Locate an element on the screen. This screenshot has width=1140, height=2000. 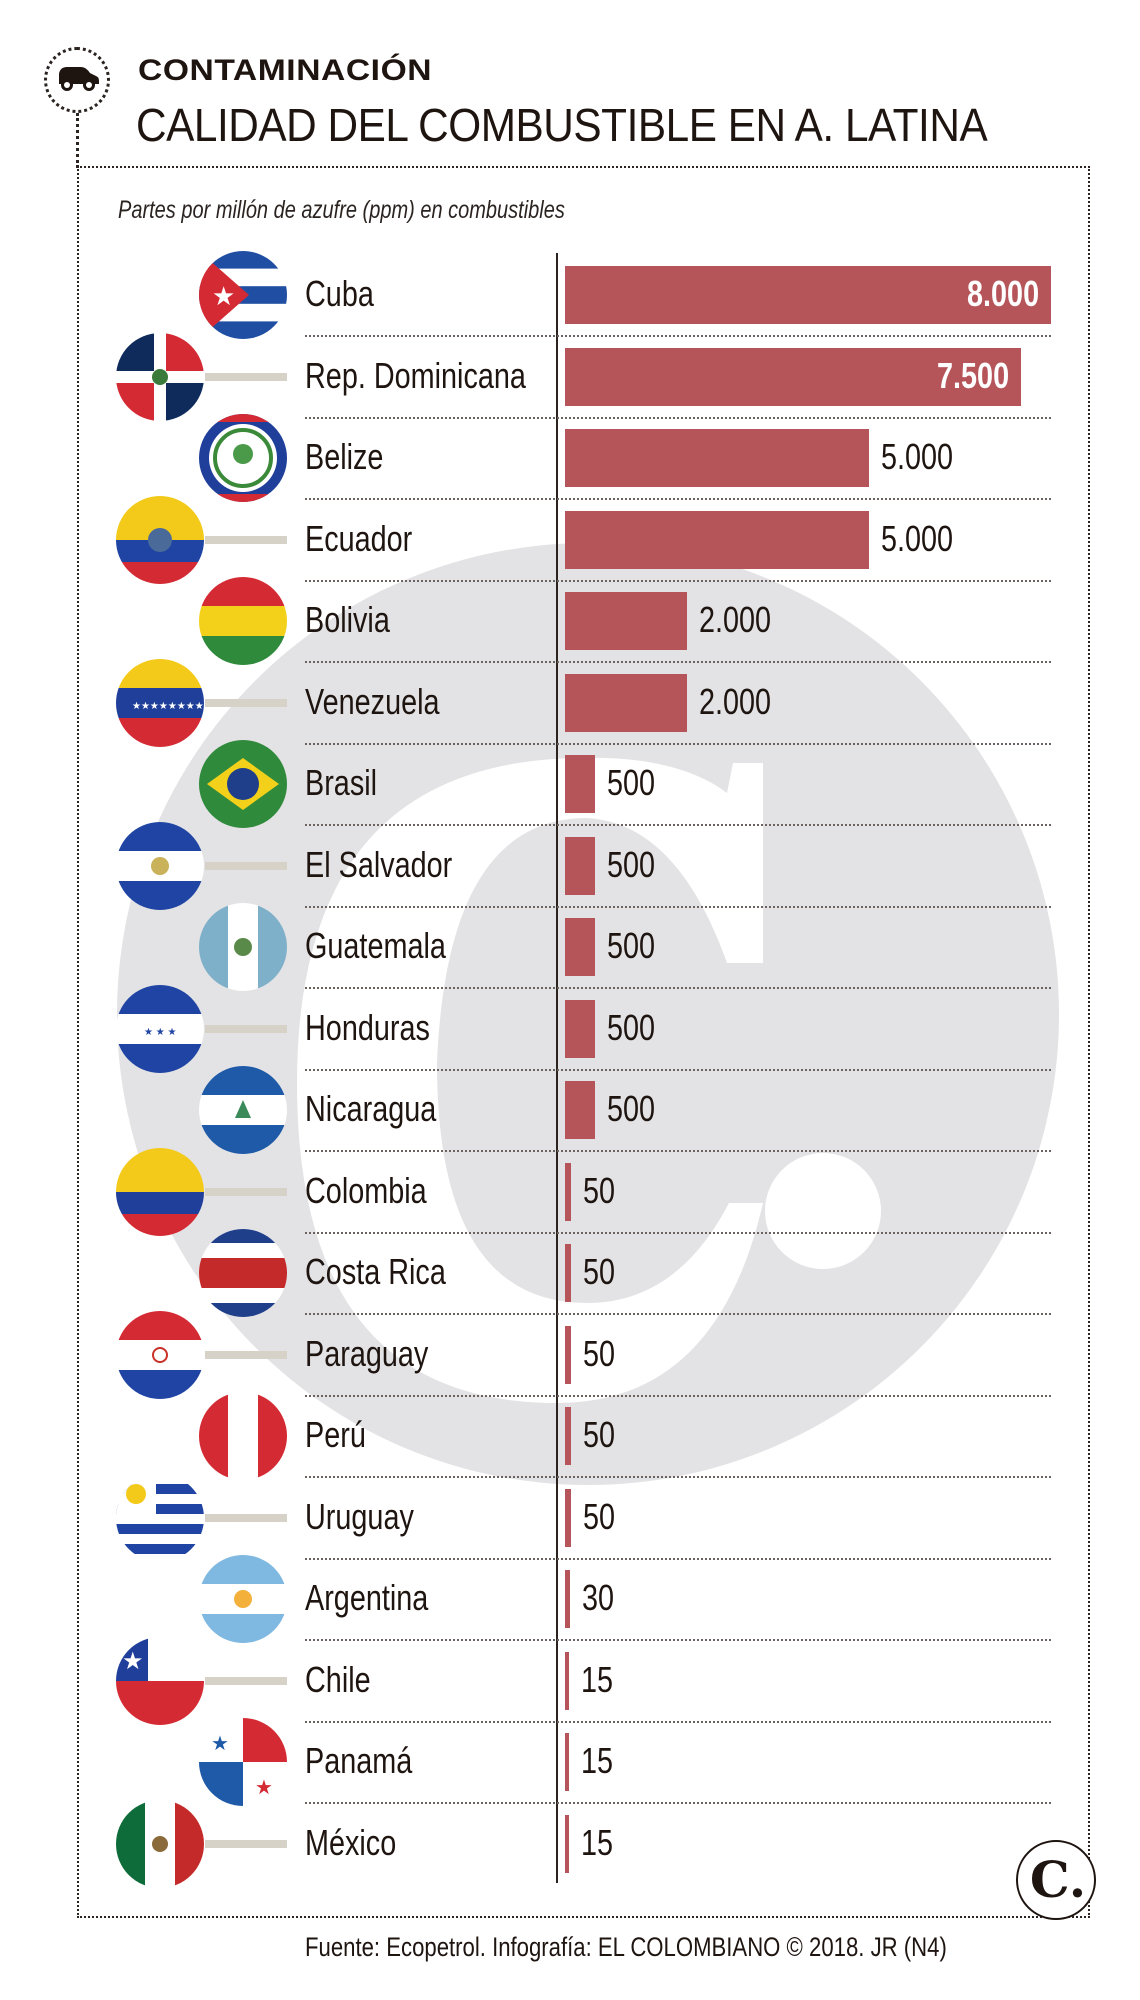
bar-row: Argentina 30 is located at coordinates (570, 1599).